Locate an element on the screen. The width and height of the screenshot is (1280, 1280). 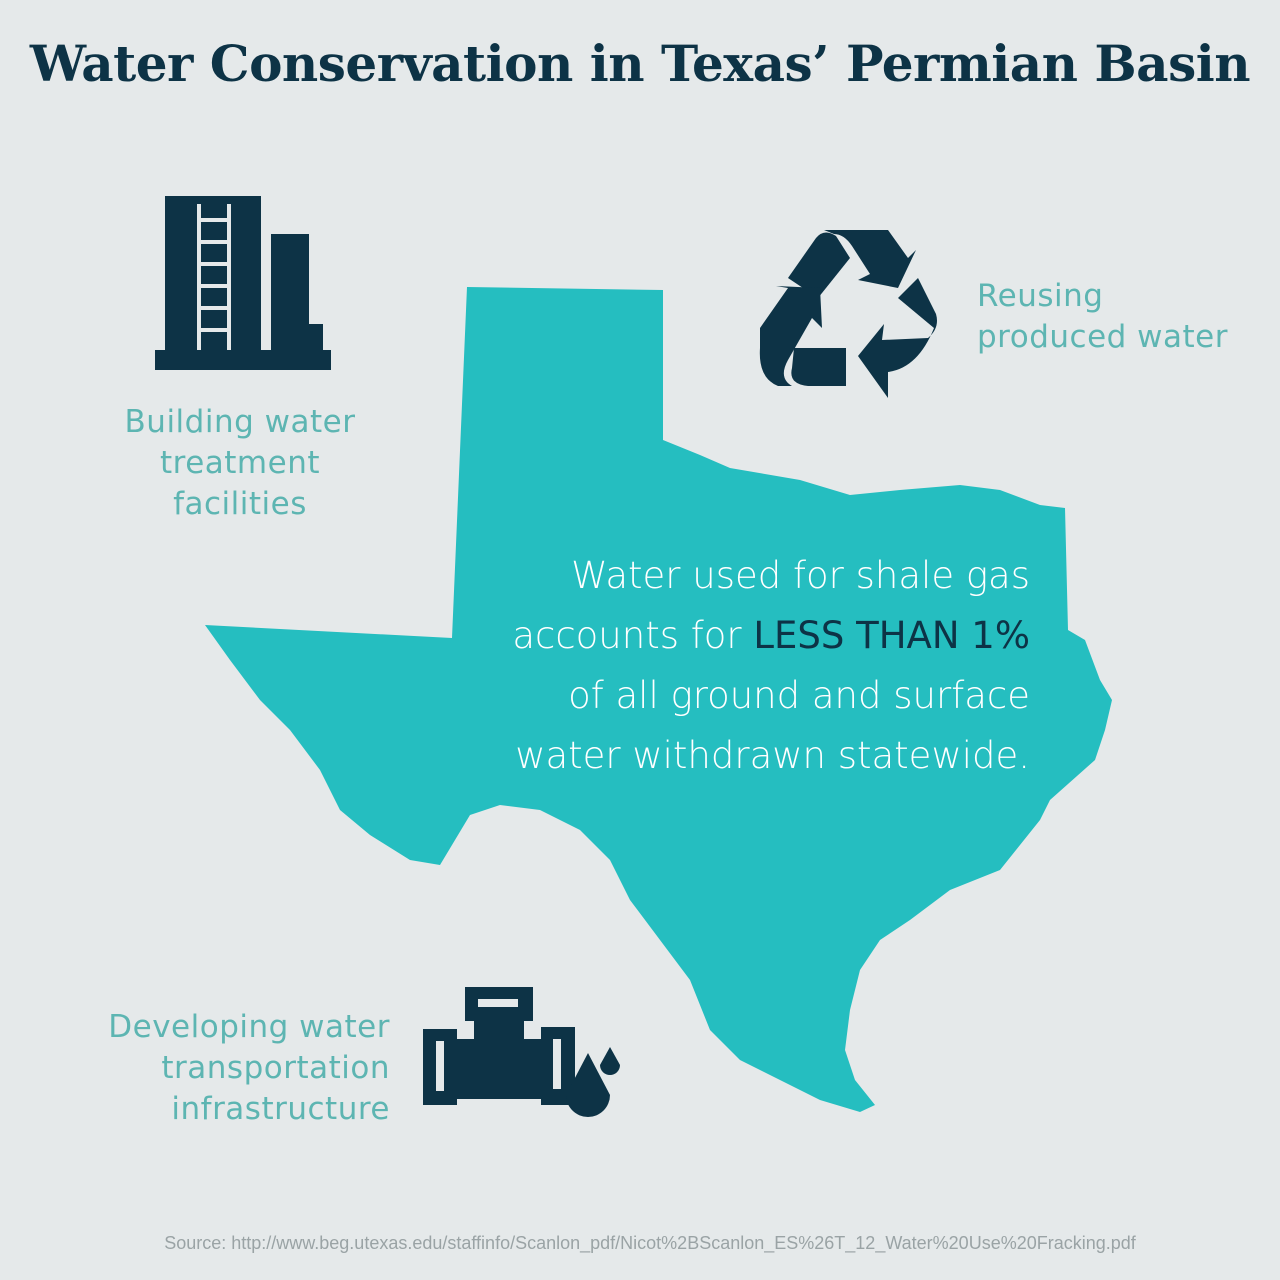
label-line: transportation is located at coordinates (275, 1068).